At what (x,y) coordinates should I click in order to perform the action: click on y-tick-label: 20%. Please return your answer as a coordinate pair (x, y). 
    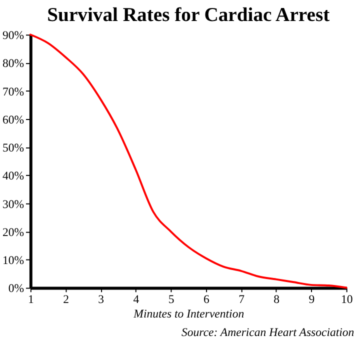
    Looking at the image, I should click on (13, 232).